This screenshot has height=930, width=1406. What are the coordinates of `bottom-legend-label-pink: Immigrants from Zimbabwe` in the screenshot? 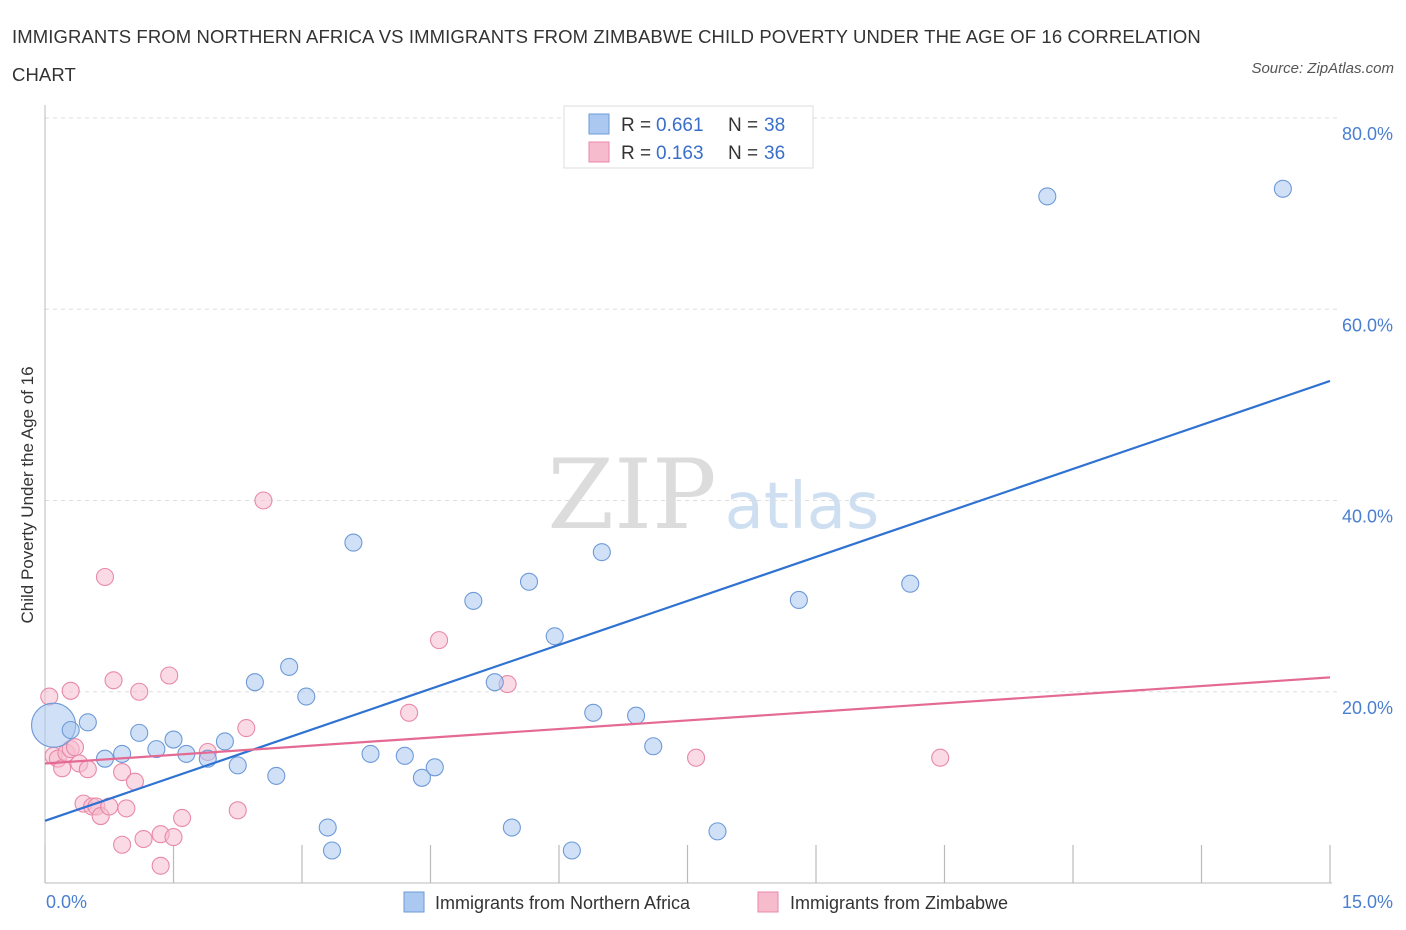 It's located at (899, 903).